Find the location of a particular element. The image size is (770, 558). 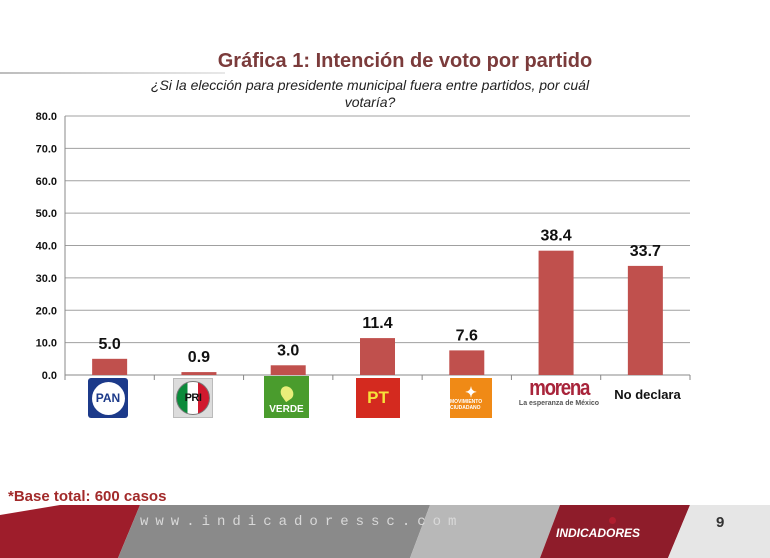

data-label: 33.7 is located at coordinates (645, 251).